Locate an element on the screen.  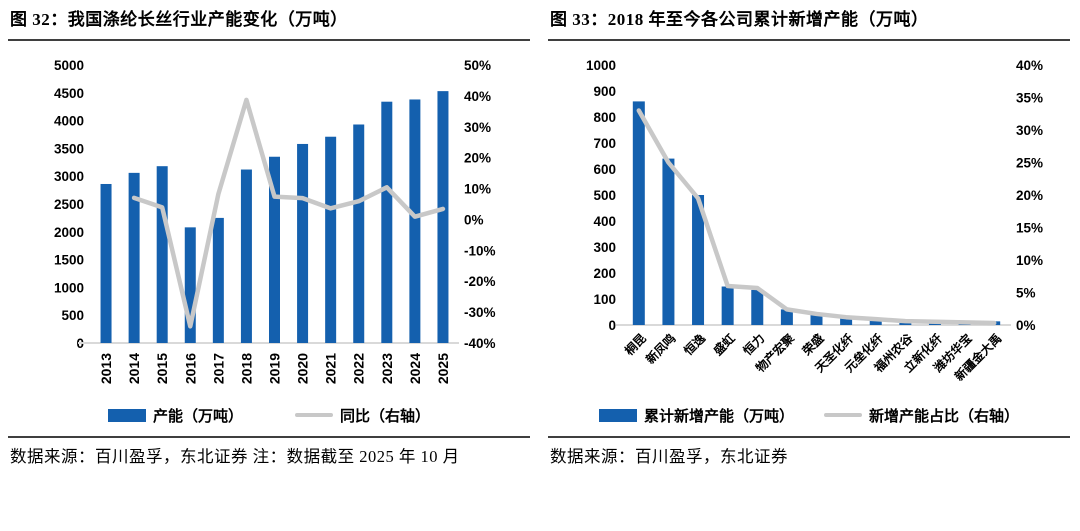
legend-item-capacity: 产能（万吨） is located at coordinates (175, 415).